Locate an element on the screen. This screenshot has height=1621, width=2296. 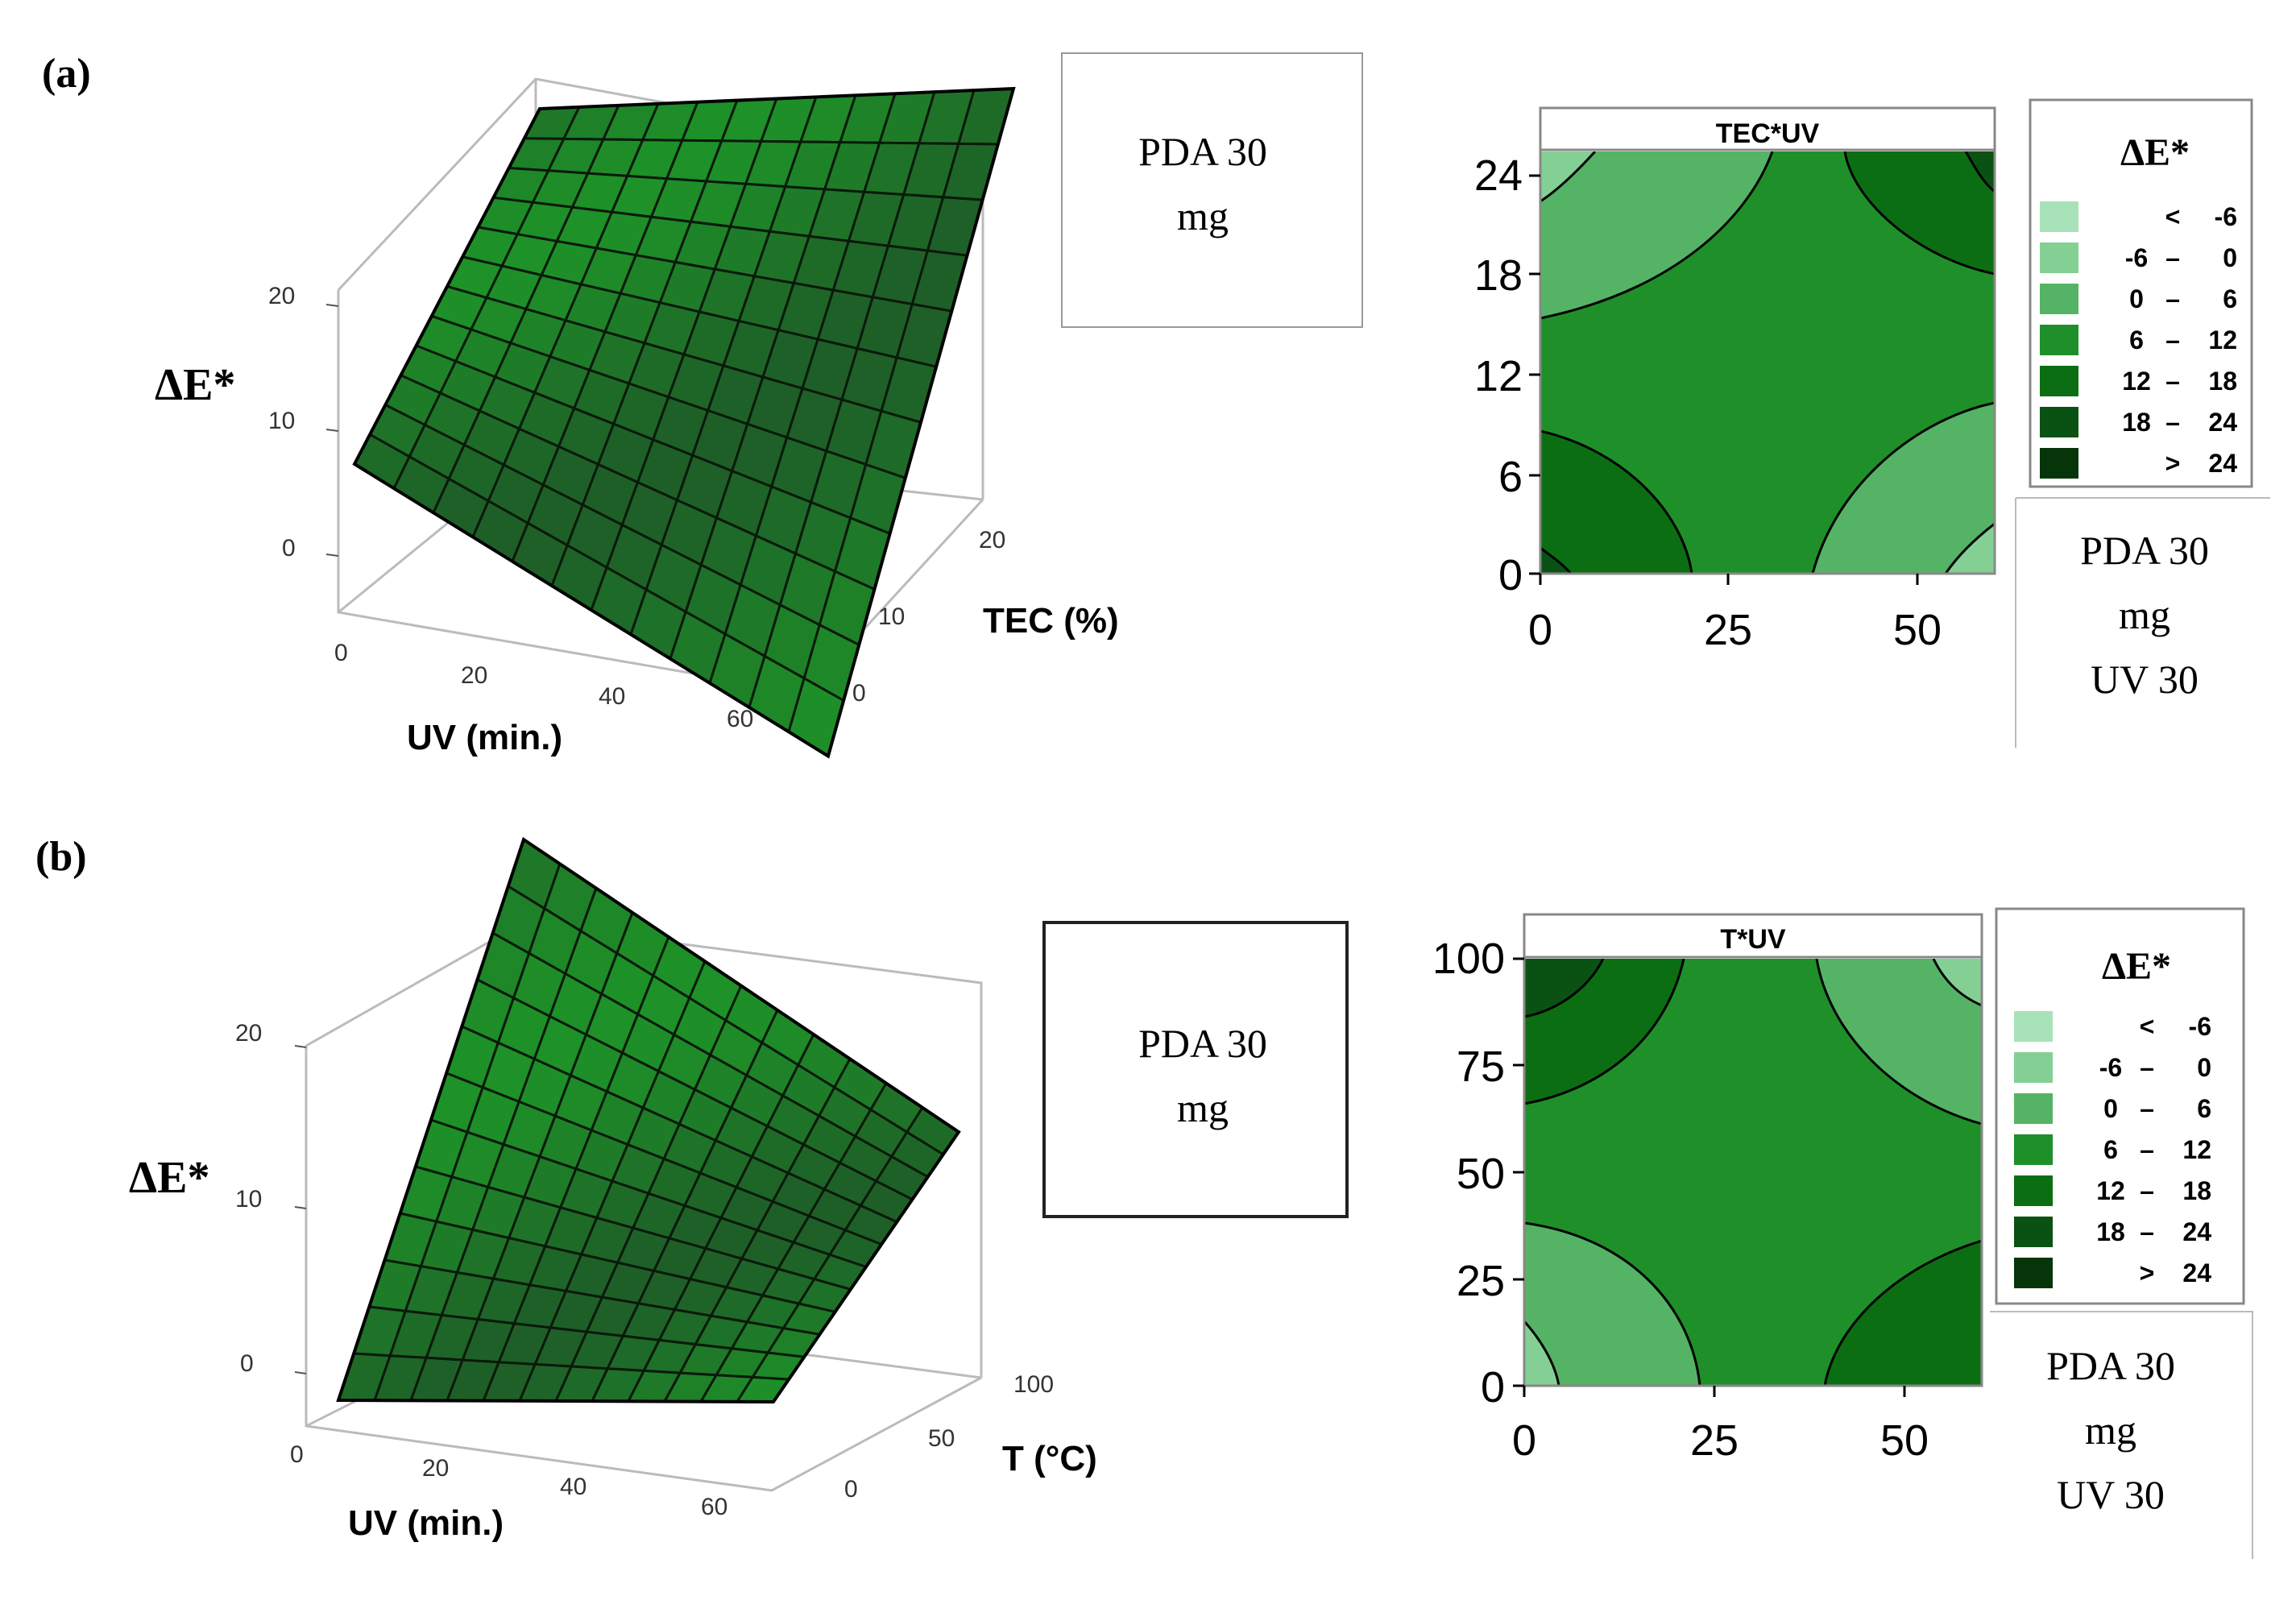
contour-xtick-b-0: 0 is located at coordinates (1524, 1440).